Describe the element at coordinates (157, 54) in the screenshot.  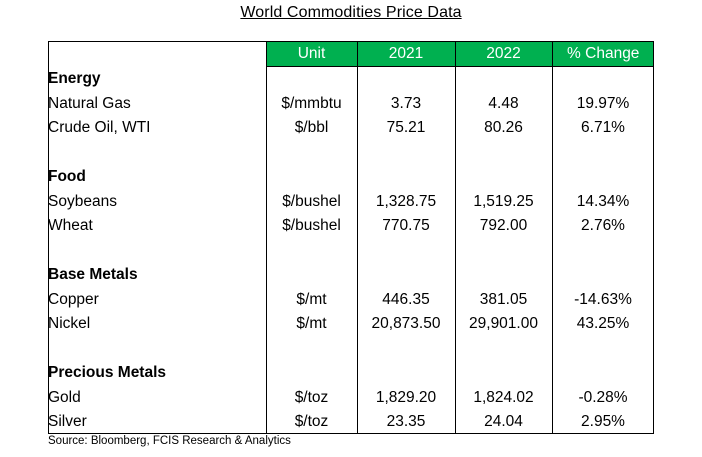
I see `header-blank-cell` at that location.